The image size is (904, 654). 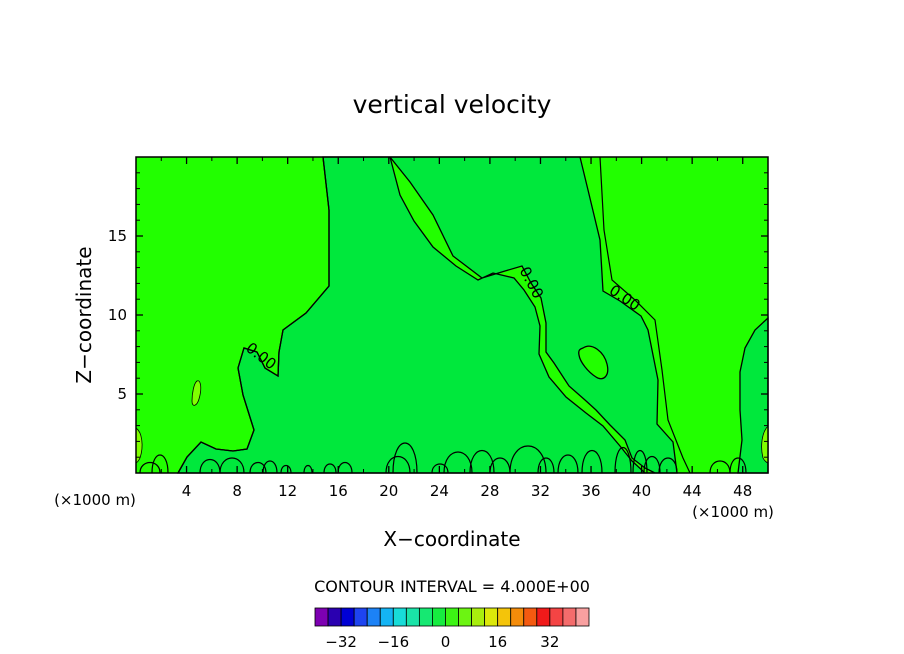 What do you see at coordinates (692, 491) in the screenshot?
I see `x-tick-label: 44` at bounding box center [692, 491].